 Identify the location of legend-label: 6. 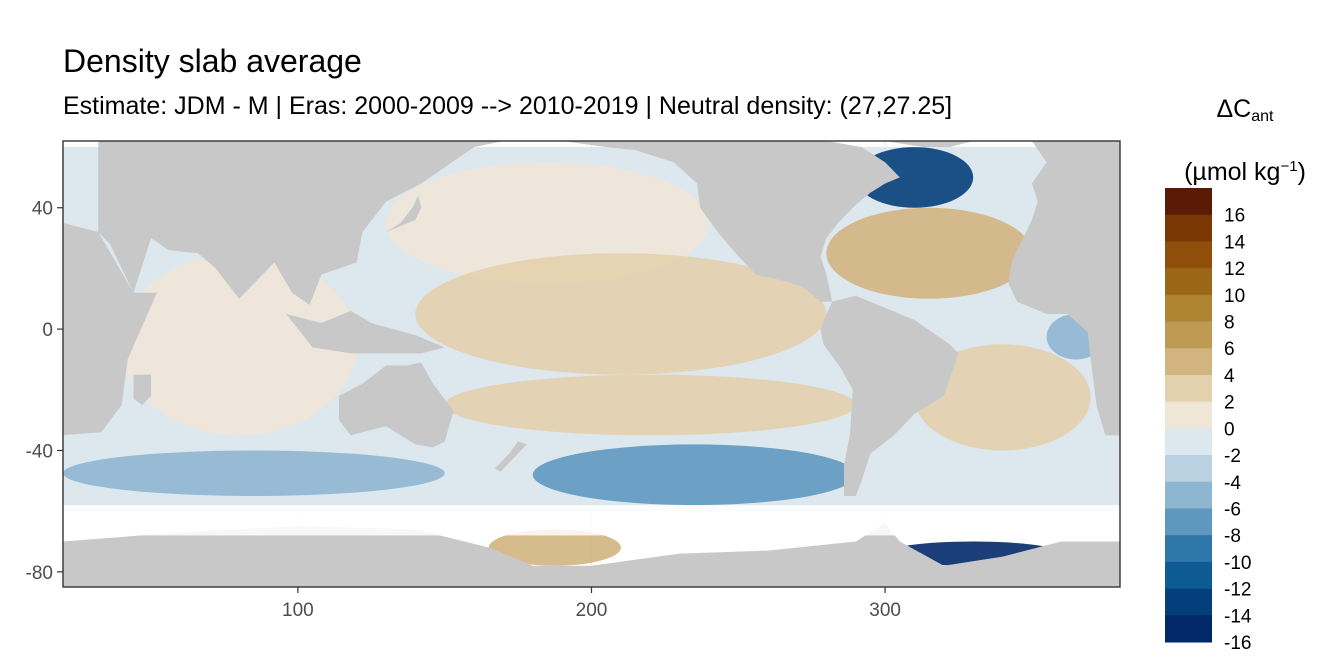
(1229, 349).